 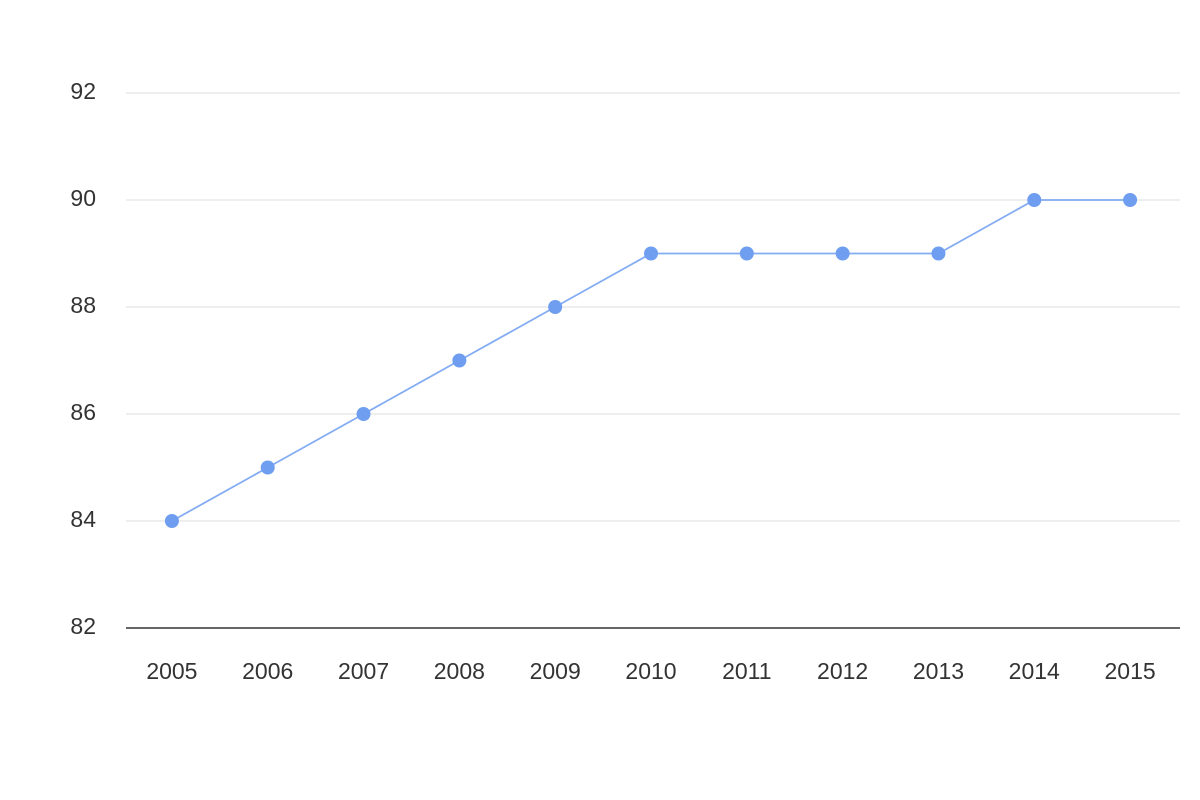 I want to click on x-tick-label: 2011, so click(x=746, y=671).